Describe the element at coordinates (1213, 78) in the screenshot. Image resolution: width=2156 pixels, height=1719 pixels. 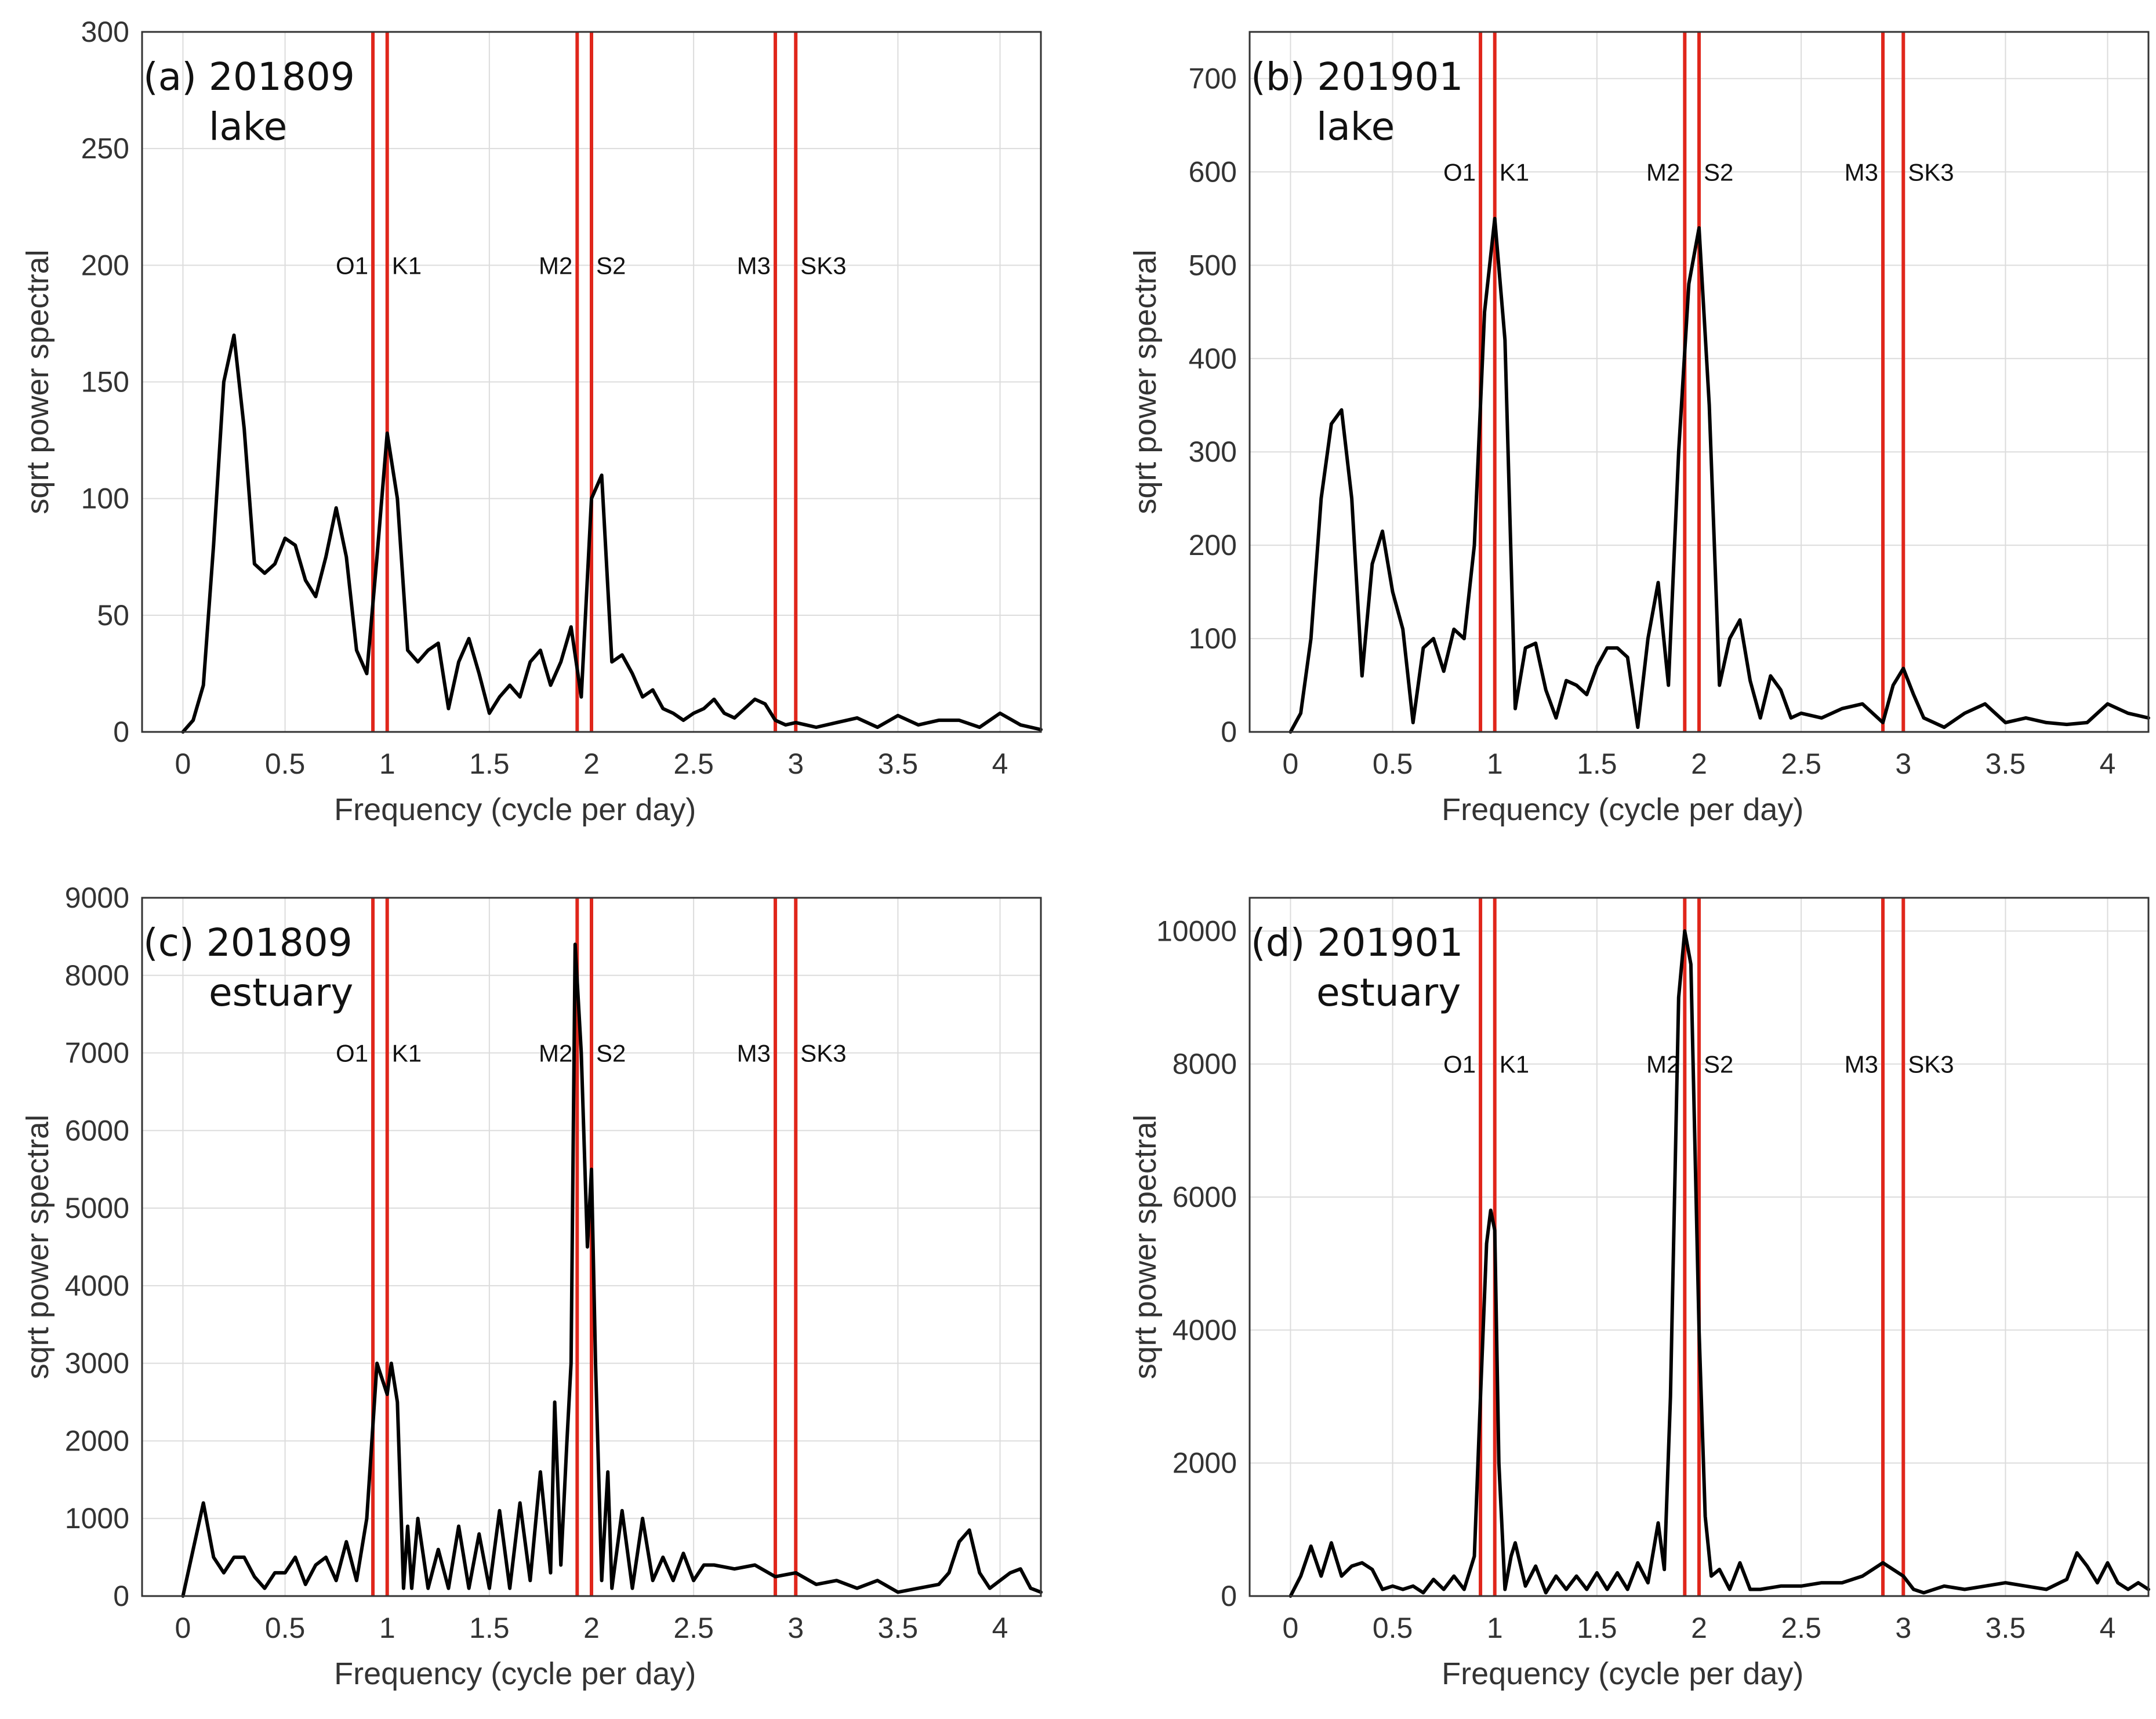
I see `y-tick-label: 700` at that location.